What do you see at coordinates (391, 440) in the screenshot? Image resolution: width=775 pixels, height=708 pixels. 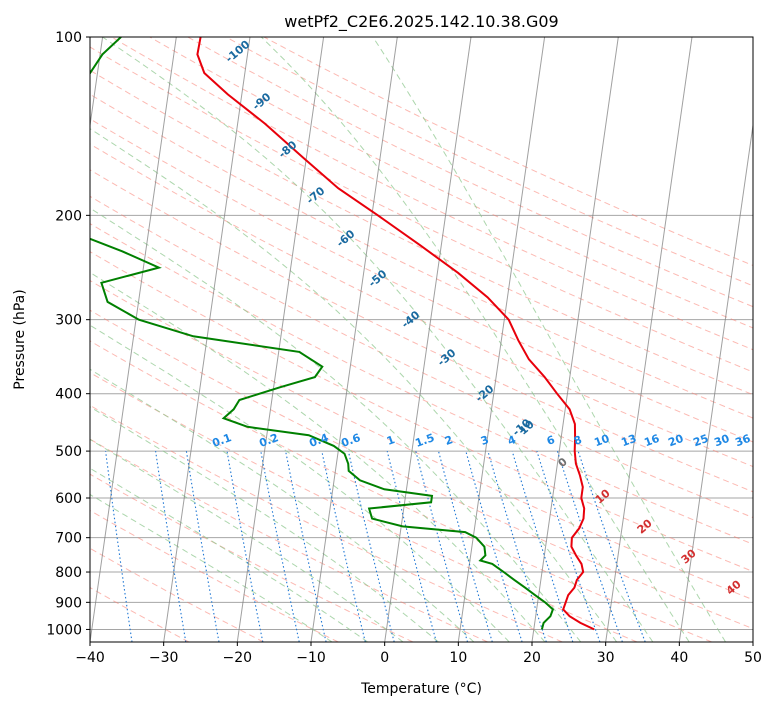 I see `mixing-ratio-label: 1` at bounding box center [391, 440].